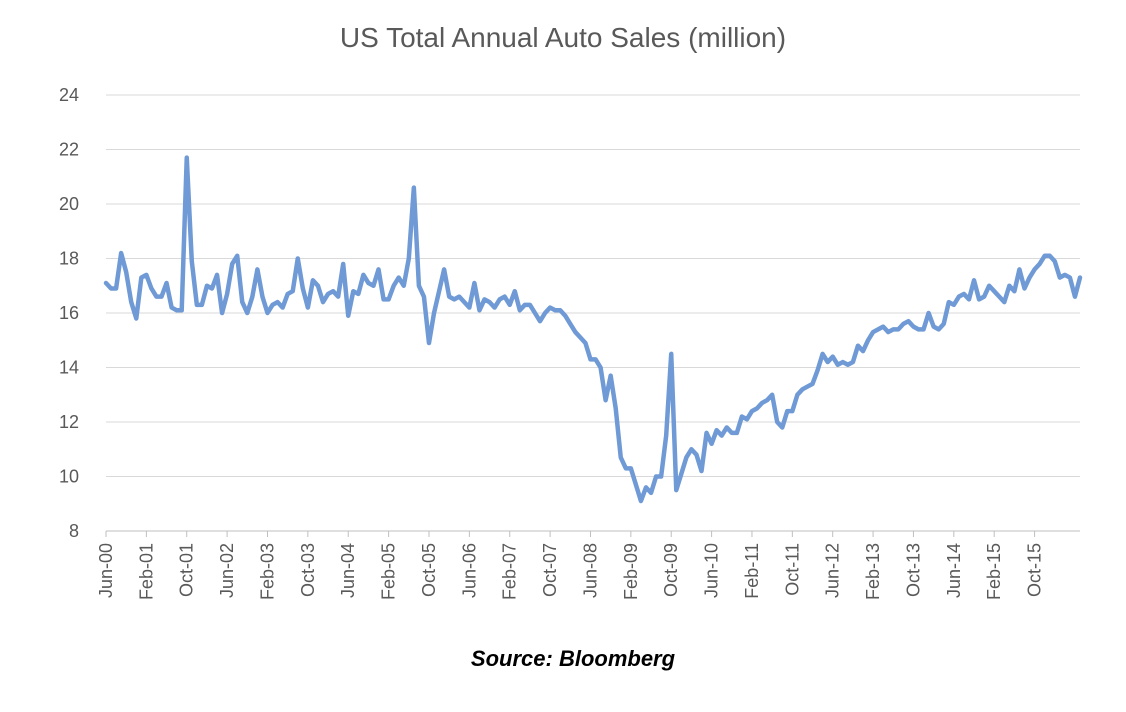 The image size is (1126, 712). Describe the element at coordinates (590, 570) in the screenshot. I see `x-tick-label: Jun-08` at that location.